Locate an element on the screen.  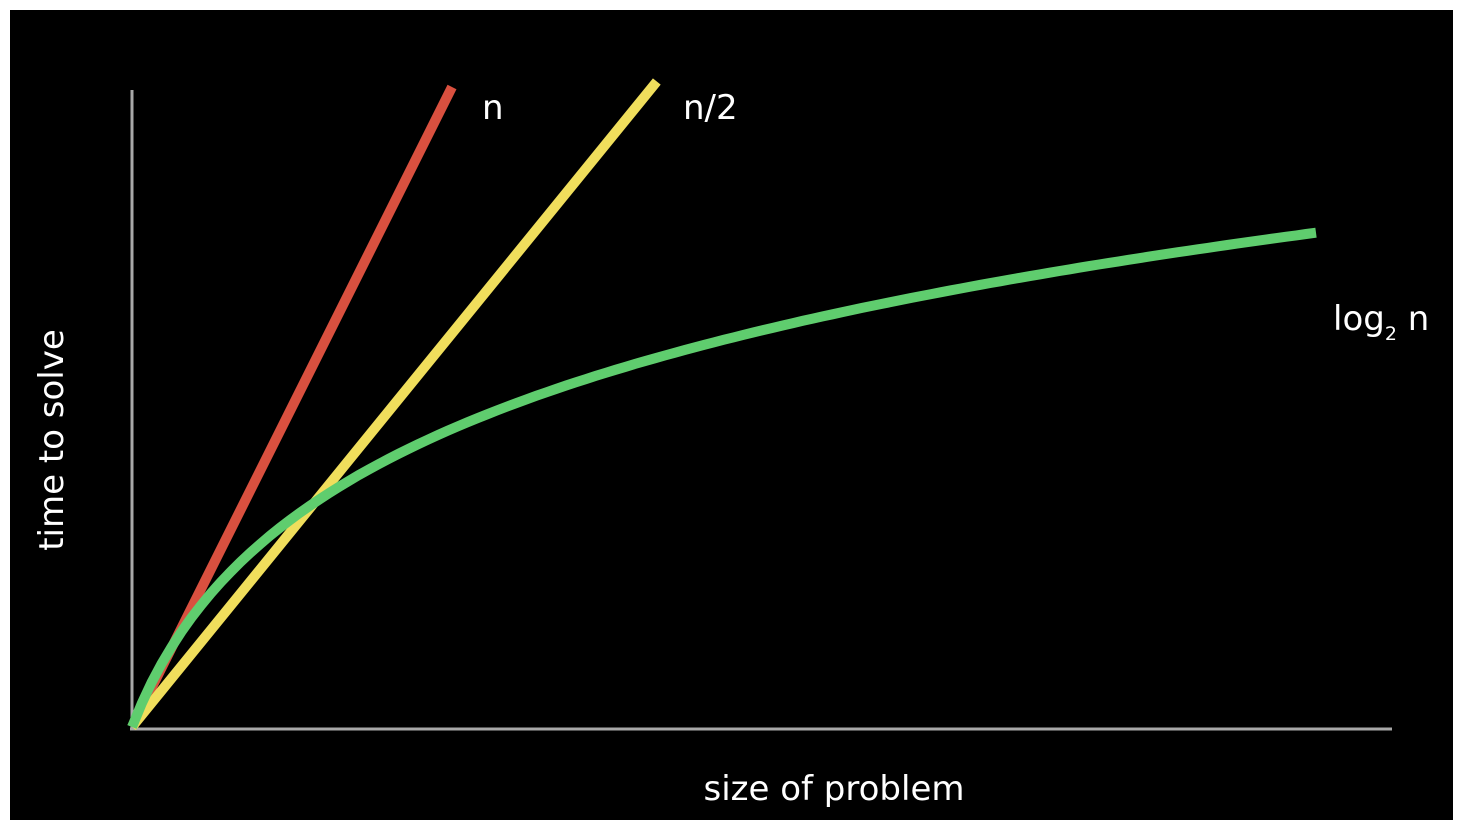
series-label-main: log is located at coordinates (1359, 319).